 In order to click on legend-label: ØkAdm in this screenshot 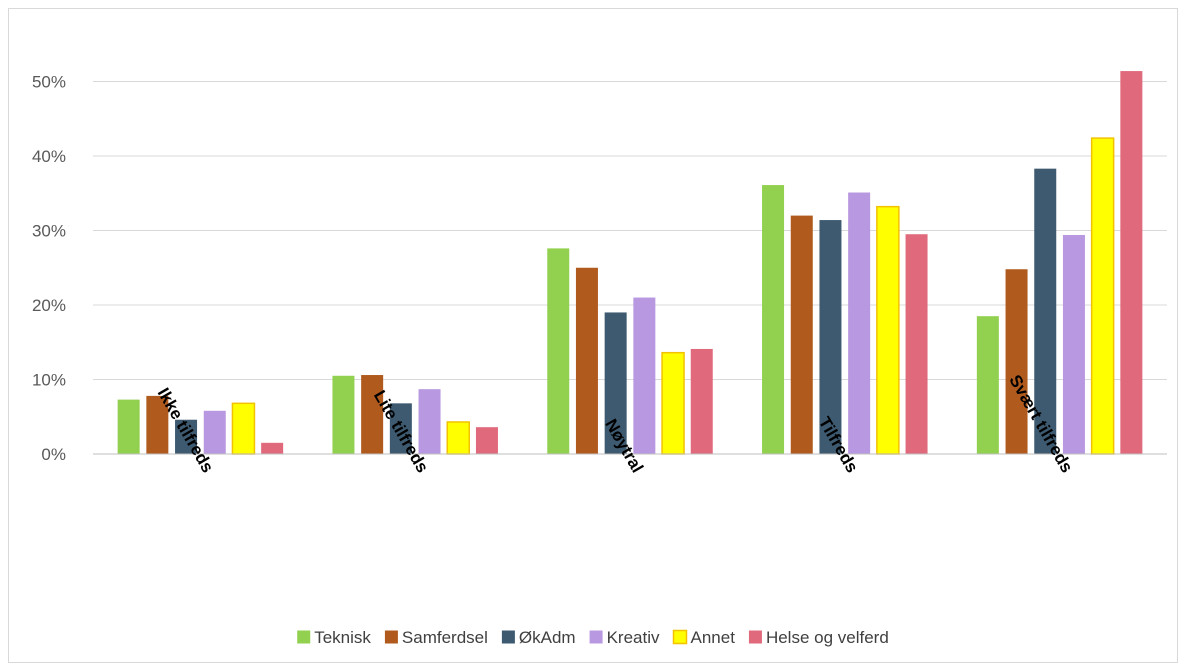, I will do `click(547, 637)`.